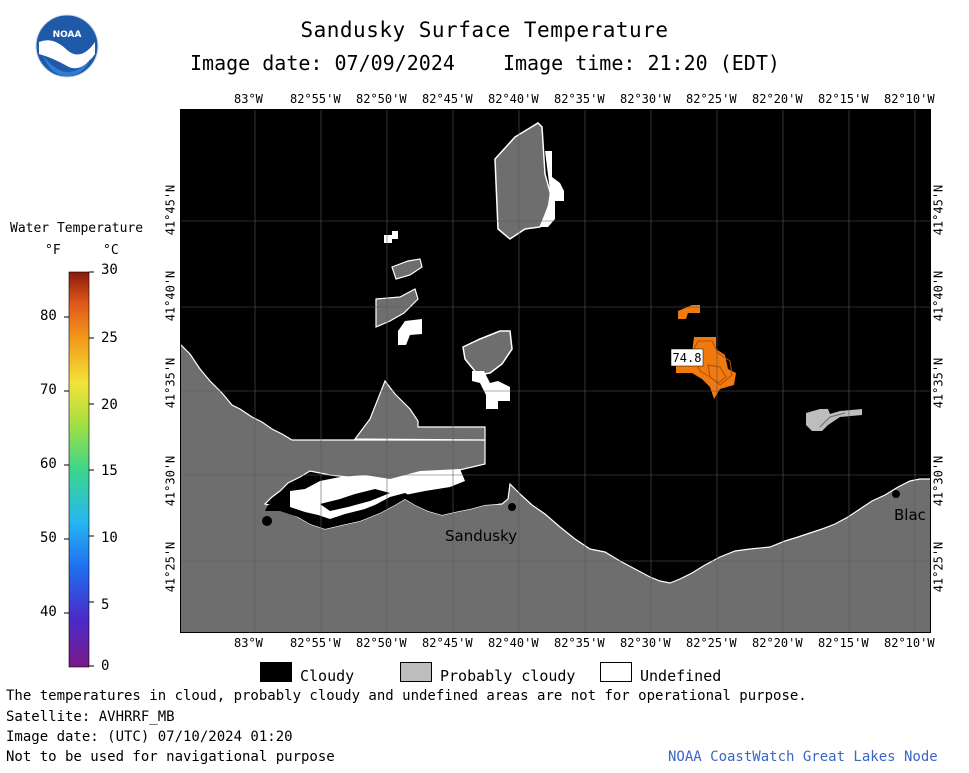 The image size is (969, 773). I want to click on legend-swatch-probably-cloudy, so click(416, 672).